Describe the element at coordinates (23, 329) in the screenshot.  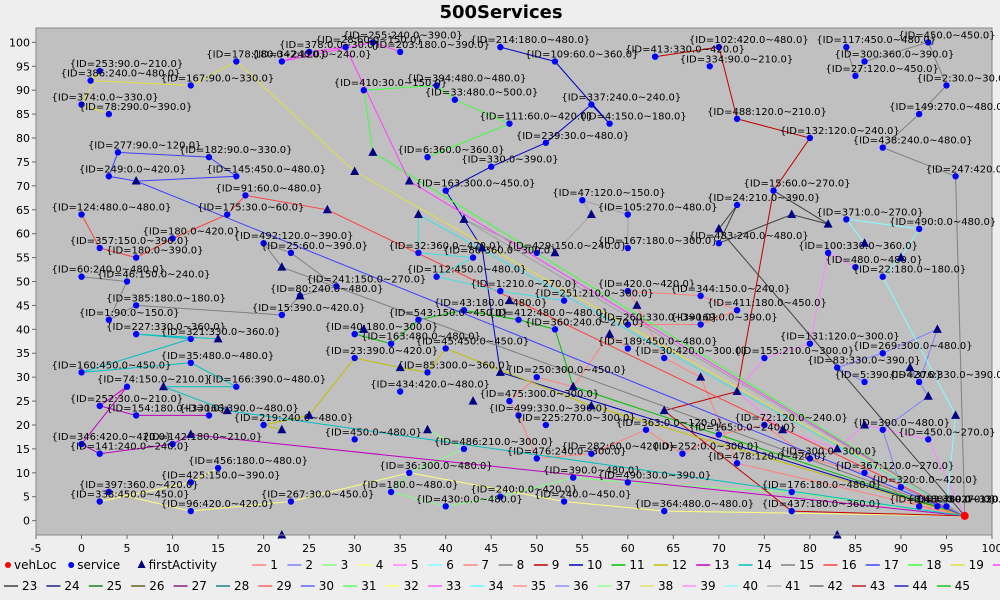
I see `y-tick-label: 40` at that location.